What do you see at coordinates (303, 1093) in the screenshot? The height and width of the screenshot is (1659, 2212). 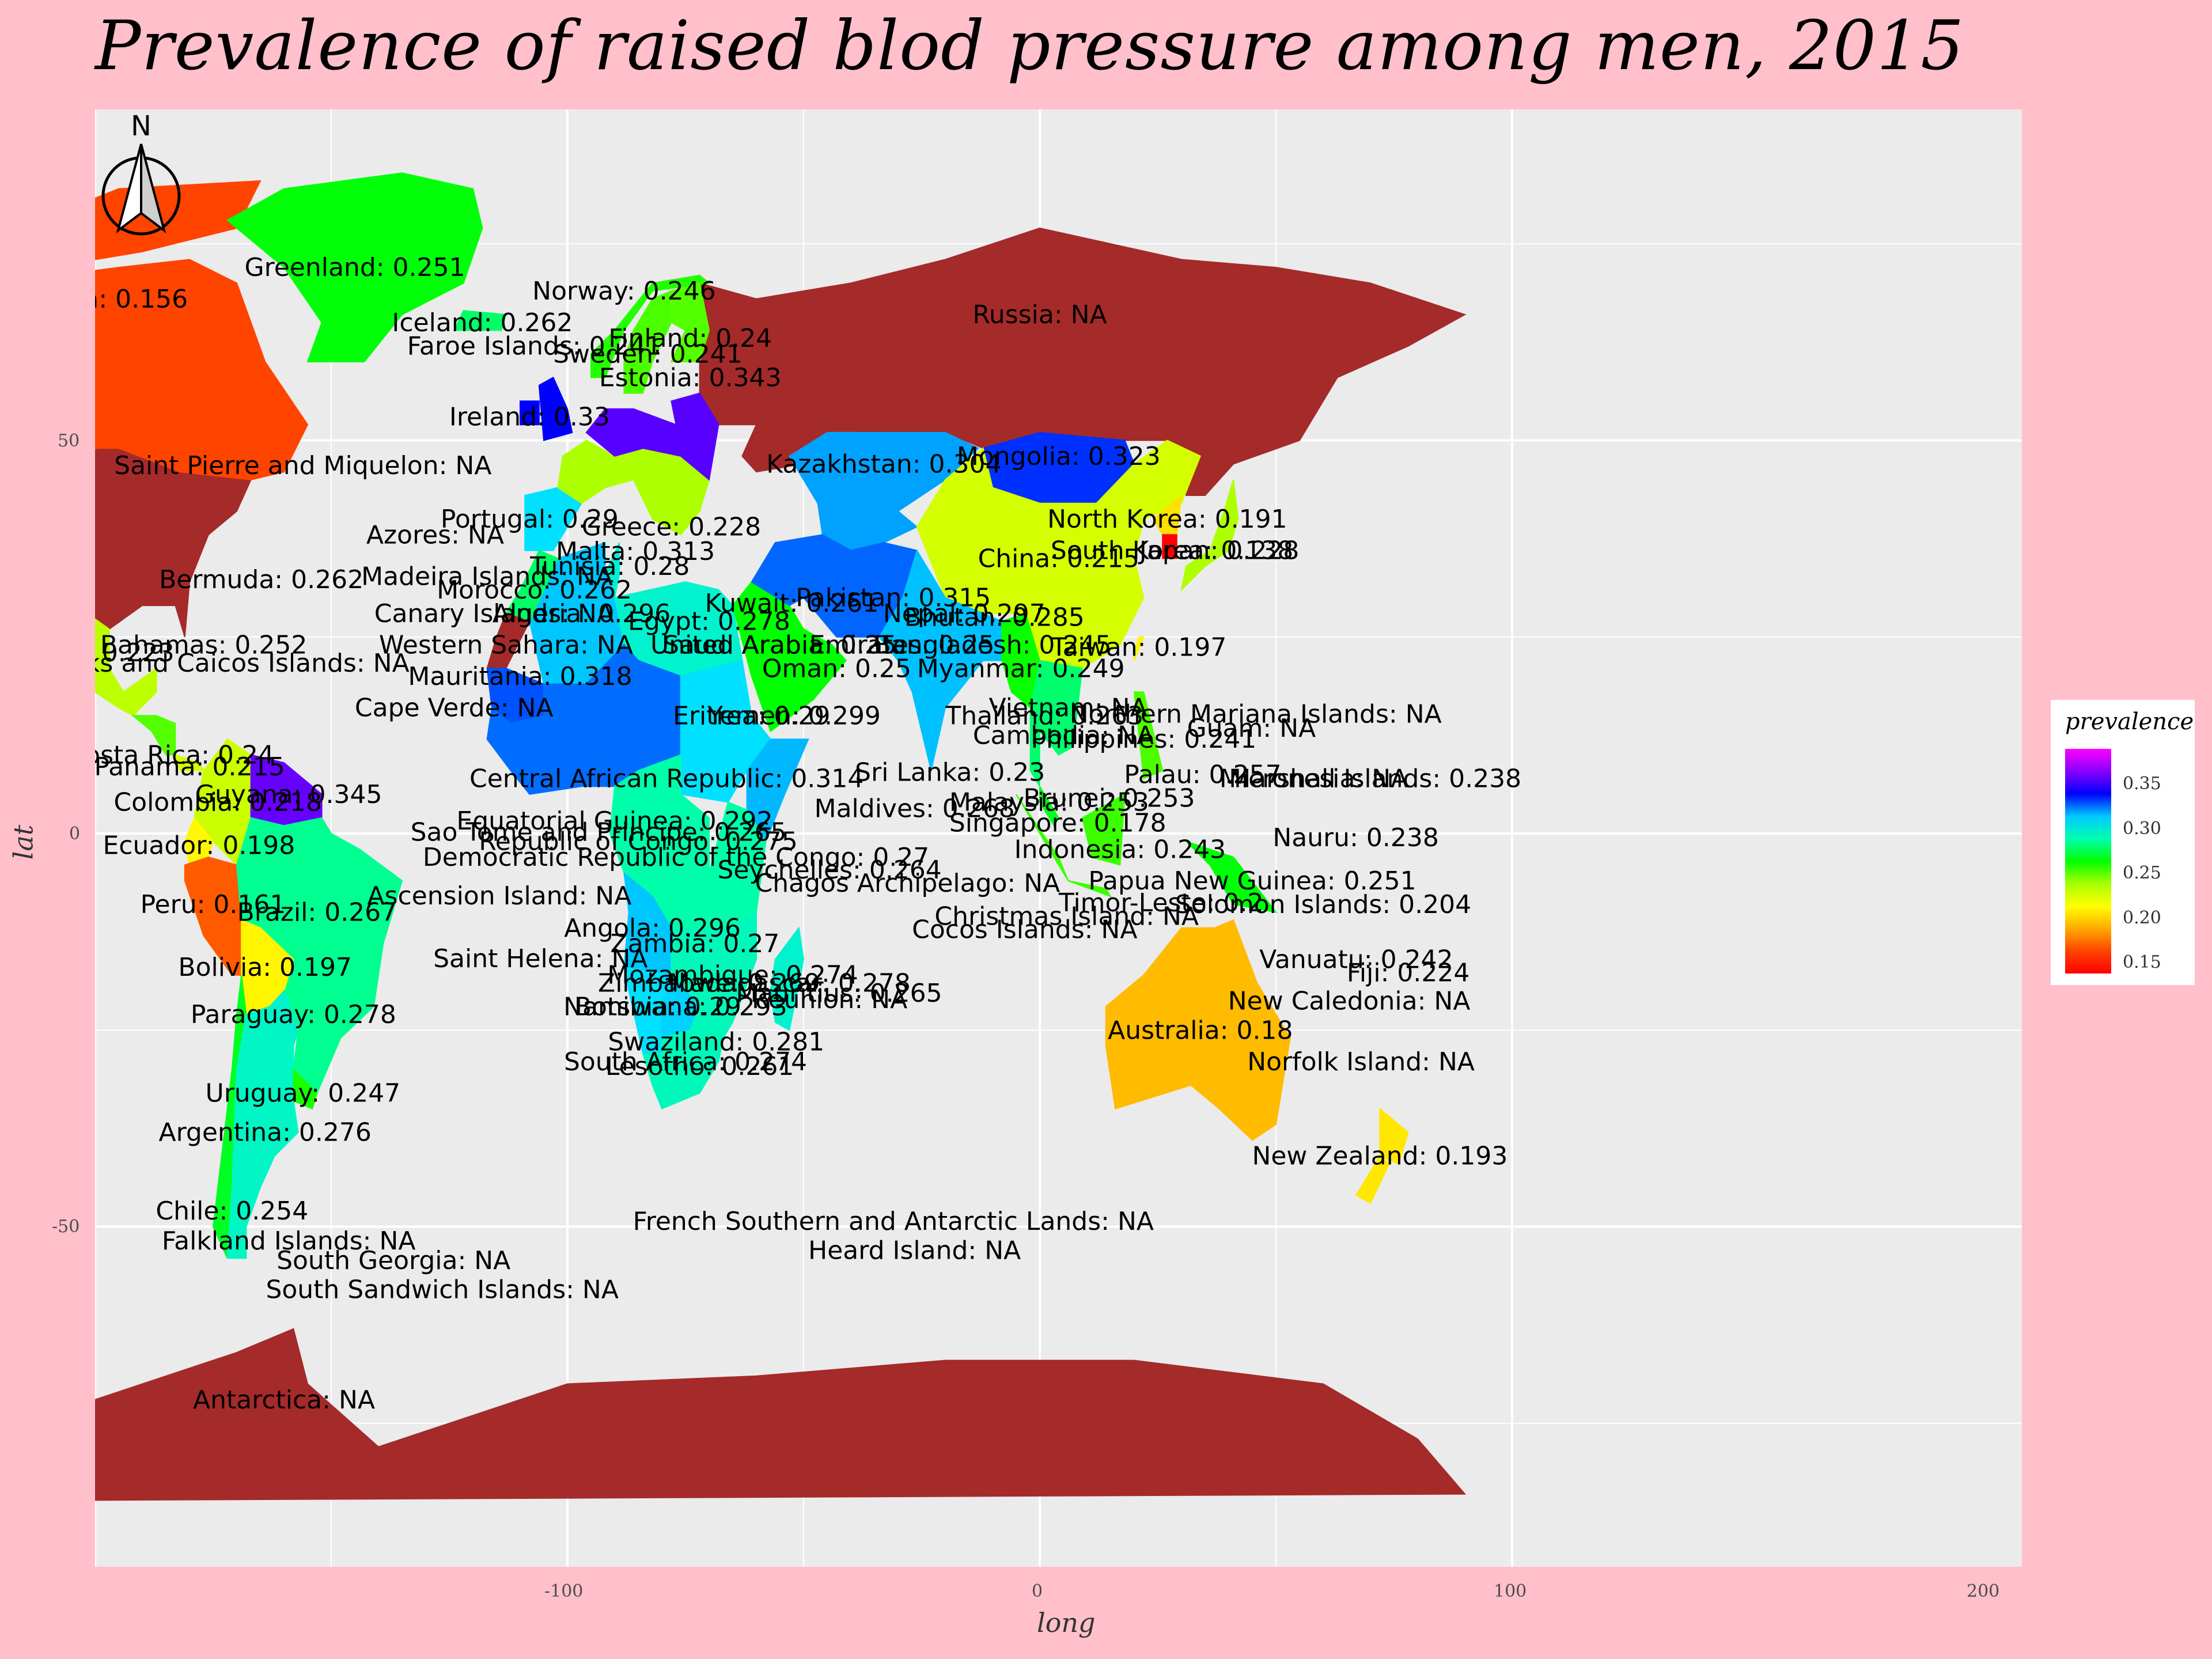 I see `country-label: Uruguay: 0.247` at bounding box center [303, 1093].